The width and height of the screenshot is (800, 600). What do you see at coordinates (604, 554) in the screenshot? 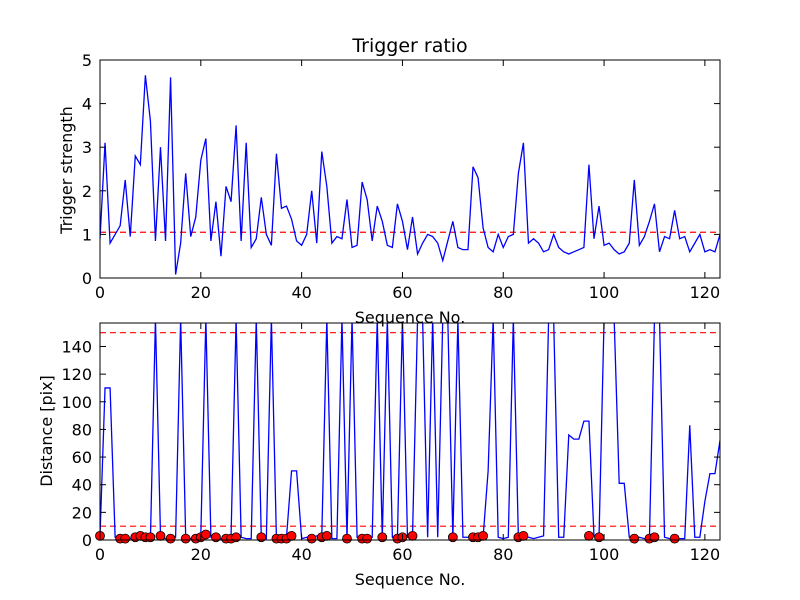
I see `bottom-x-tick-label: 100` at bounding box center [604, 554].